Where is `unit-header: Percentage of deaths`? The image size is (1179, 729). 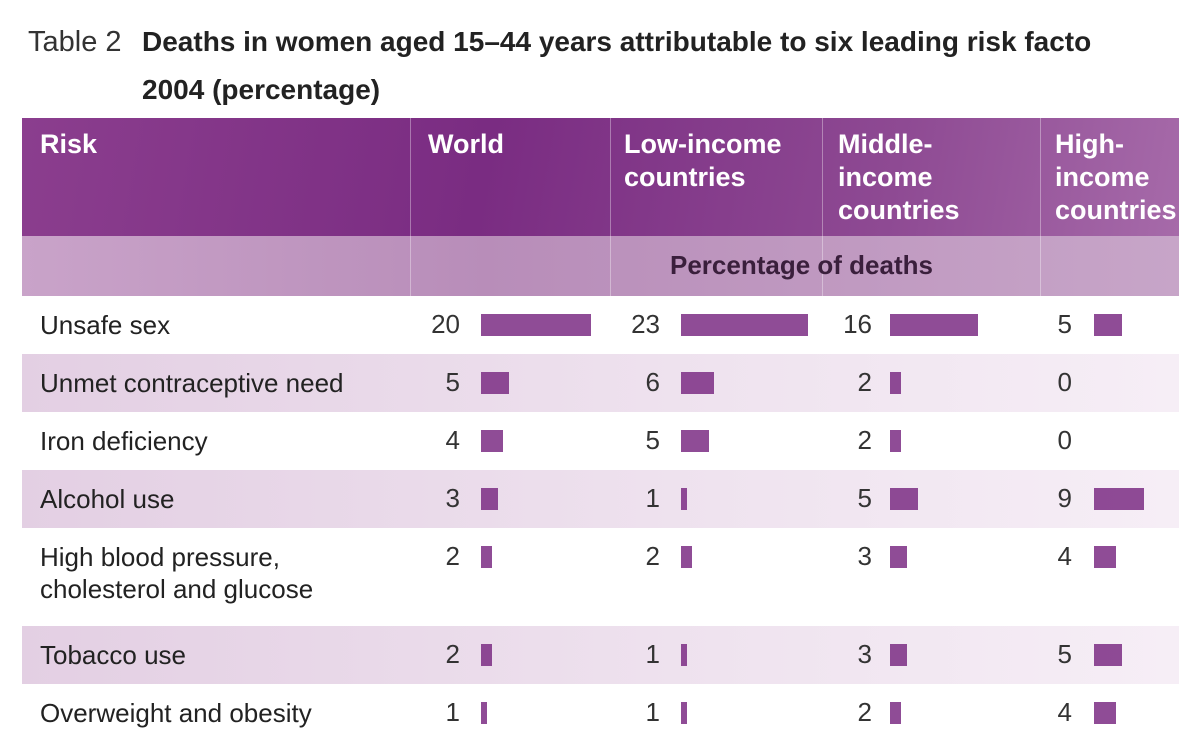
unit-header: Percentage of deaths is located at coordinates (801, 265).